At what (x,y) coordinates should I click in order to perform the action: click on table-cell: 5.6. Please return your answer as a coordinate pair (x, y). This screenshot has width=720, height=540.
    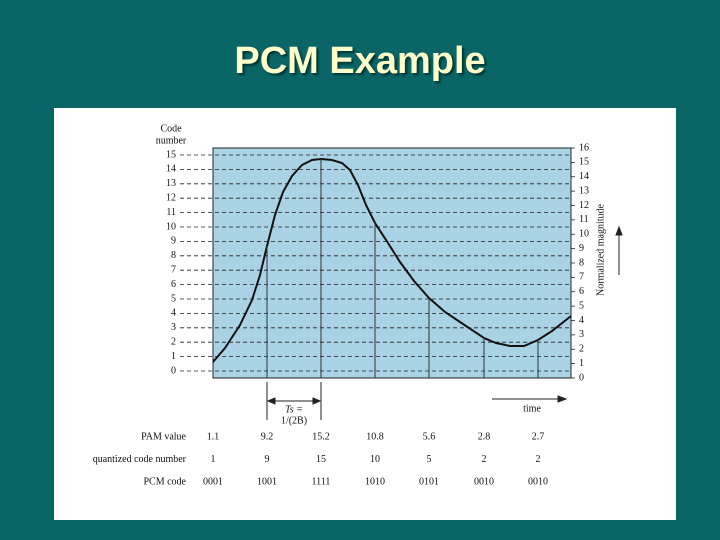
    Looking at the image, I should click on (429, 436).